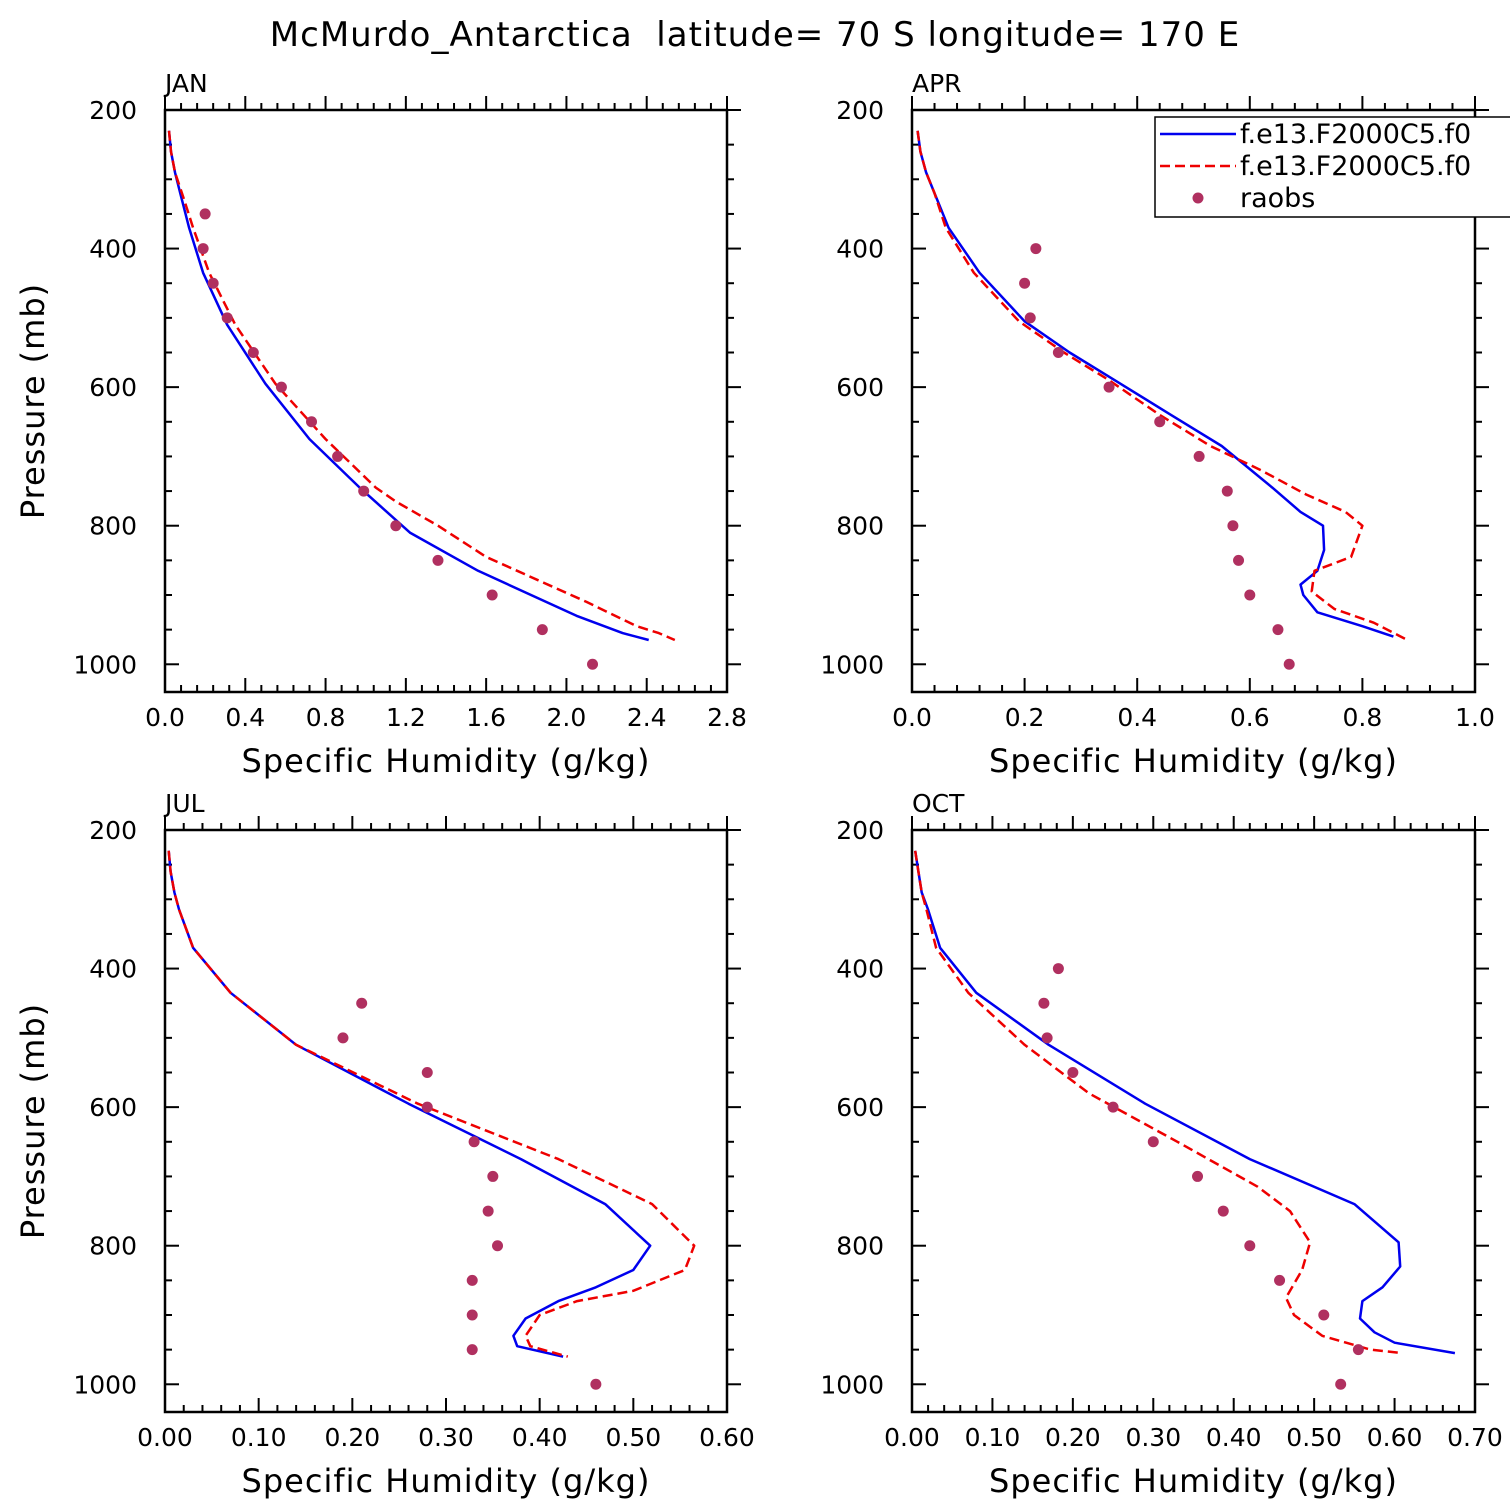  I want to click on x-tick-label: 1.6, so click(486, 717).